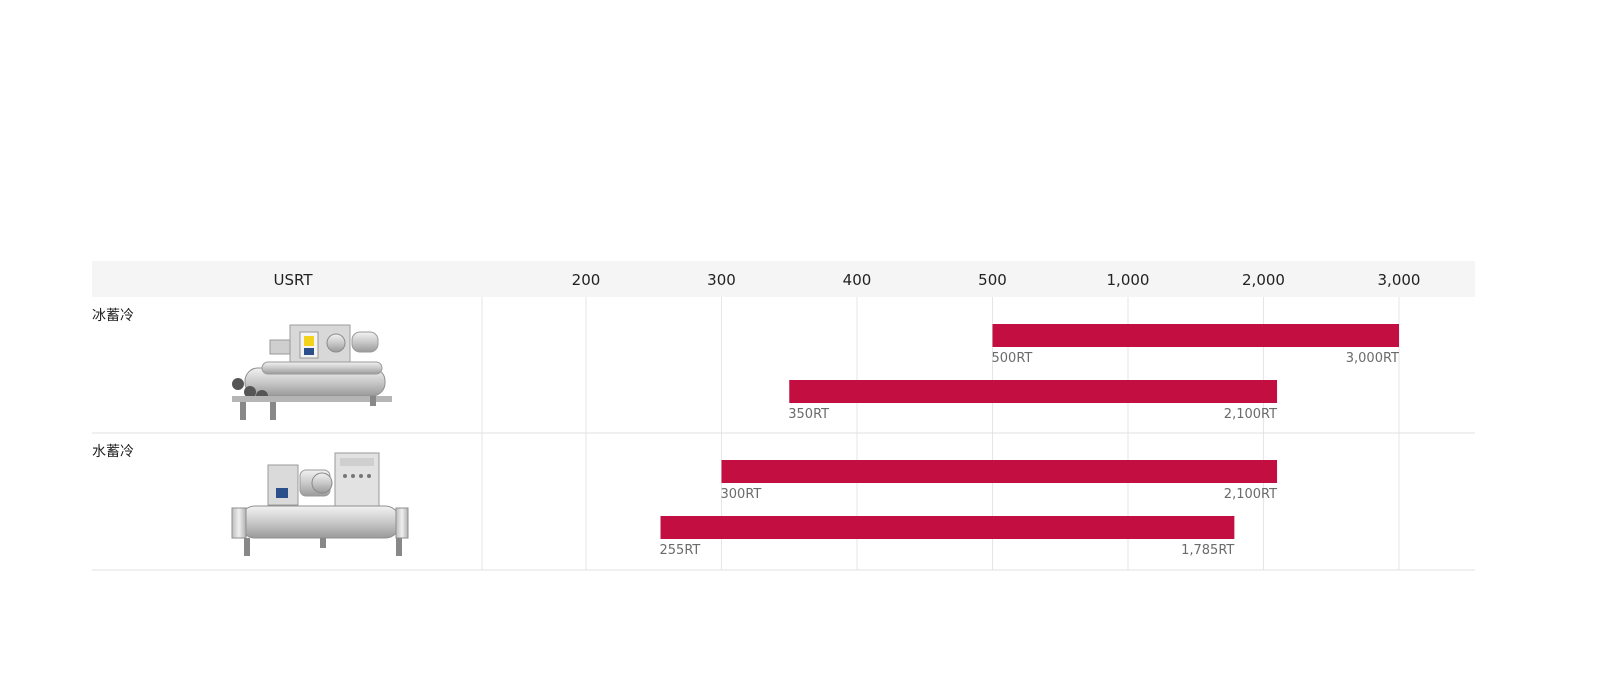  What do you see at coordinates (1012, 358) in the screenshot?
I see `bar-start-label: 500RT` at bounding box center [1012, 358].